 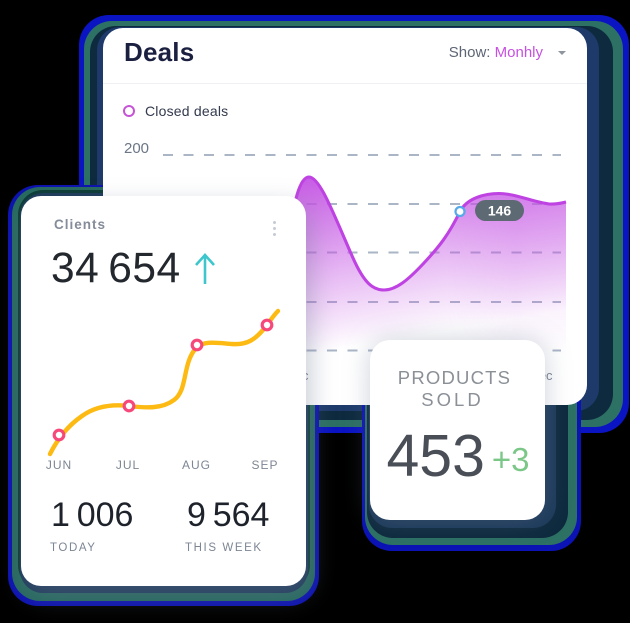 What do you see at coordinates (500, 211) in the screenshot?
I see `svg-text: 146` at bounding box center [500, 211].